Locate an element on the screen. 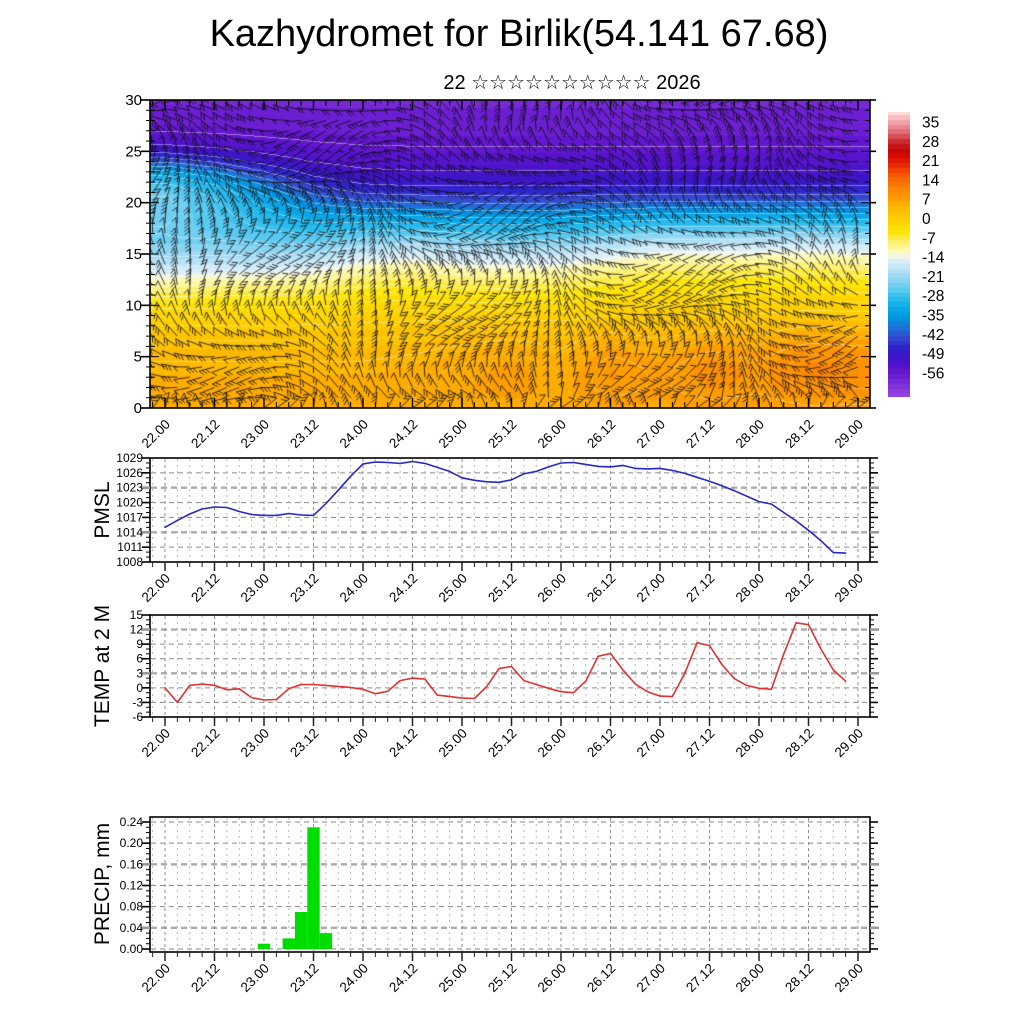 This screenshot has width=1024, height=1024. colorbar-tick-label: -14 is located at coordinates (933, 258).